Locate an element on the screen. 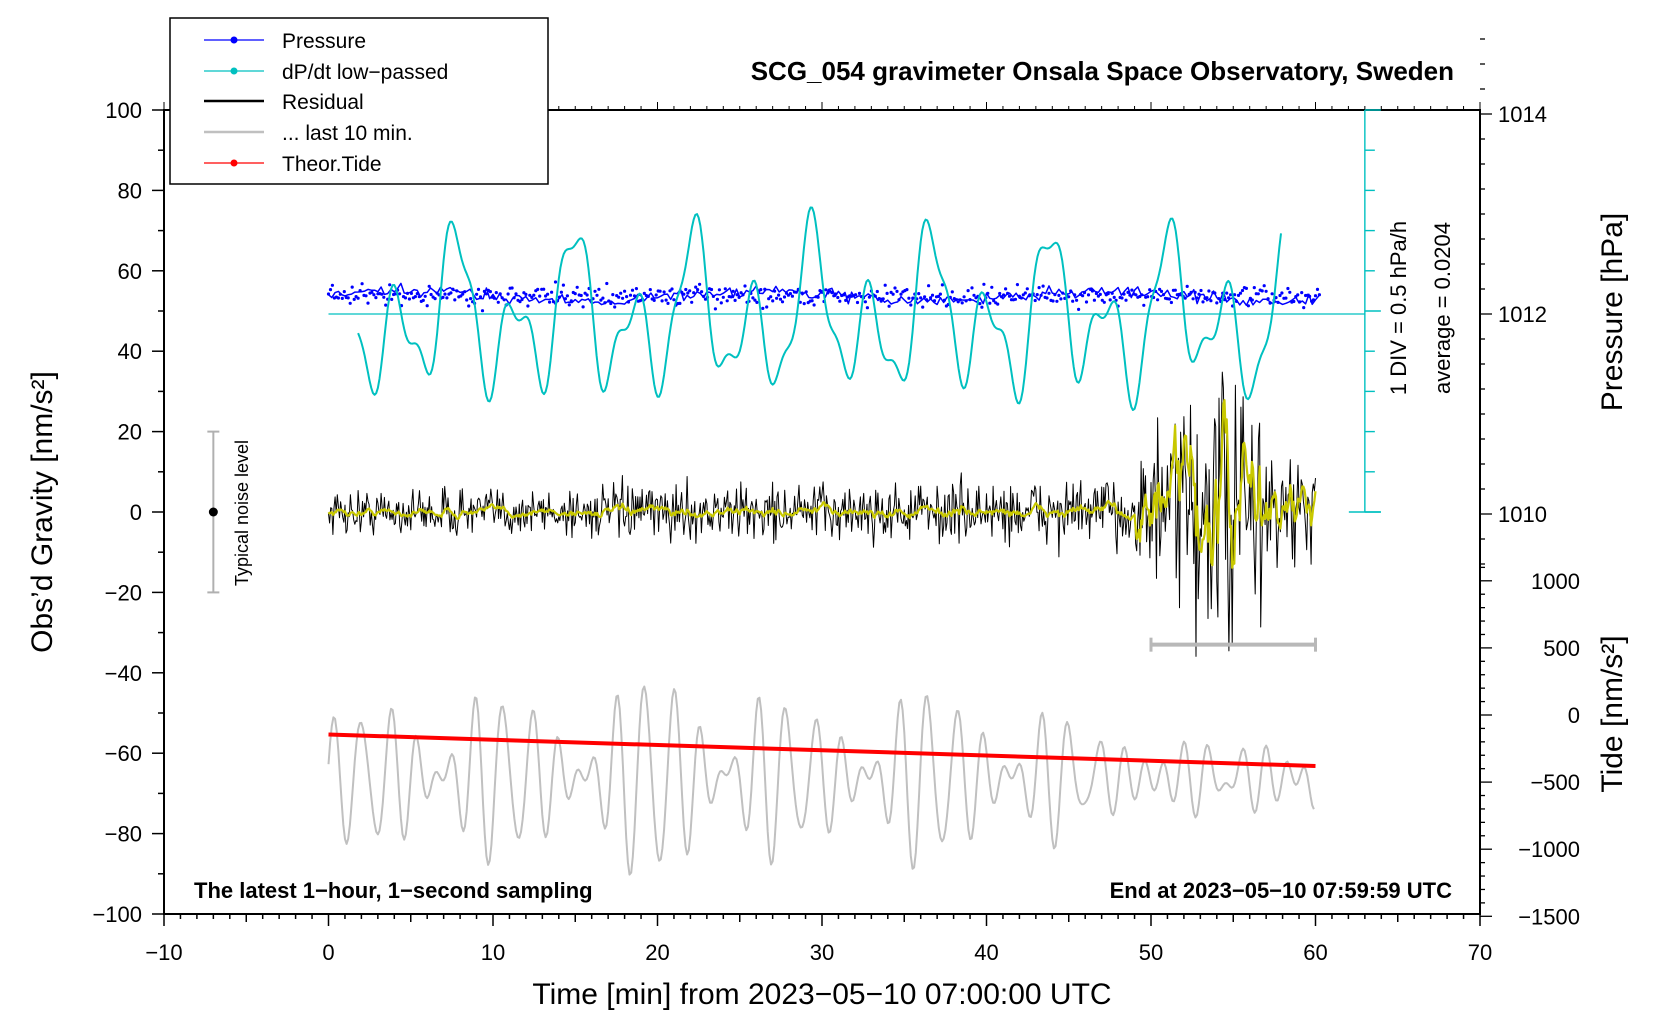  x-tick-label: 70 is located at coordinates (1480, 952).